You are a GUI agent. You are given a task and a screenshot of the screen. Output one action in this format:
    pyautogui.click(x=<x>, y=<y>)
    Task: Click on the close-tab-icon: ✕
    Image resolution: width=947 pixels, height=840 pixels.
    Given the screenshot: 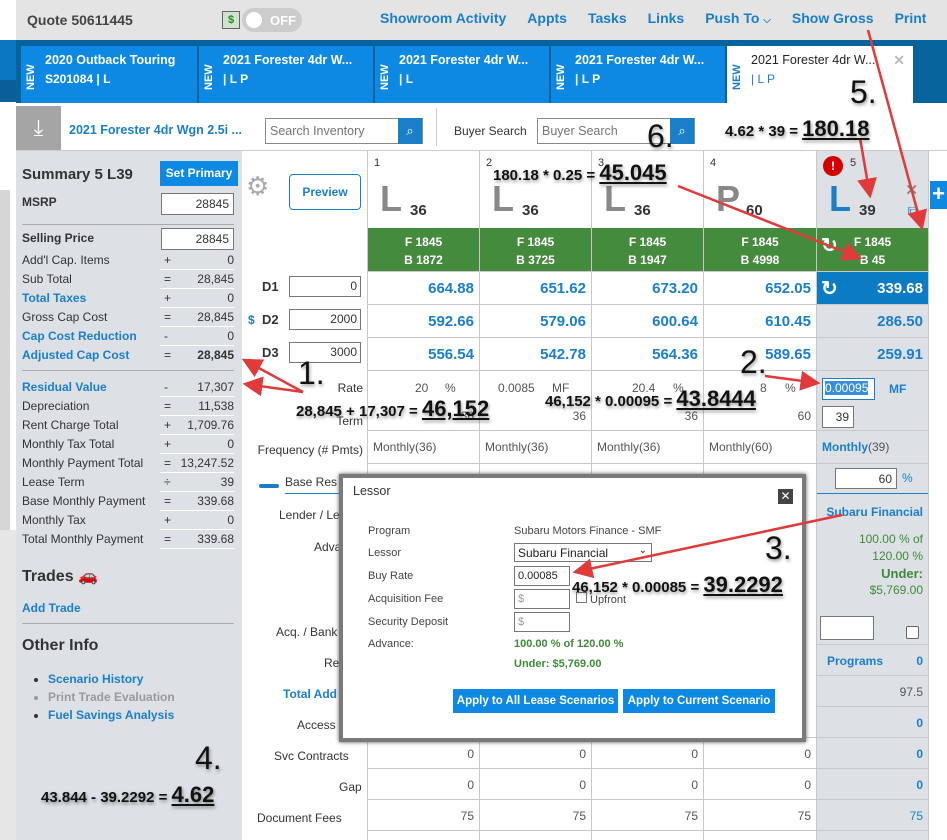 What is the action you would take?
    pyautogui.click(x=899, y=60)
    